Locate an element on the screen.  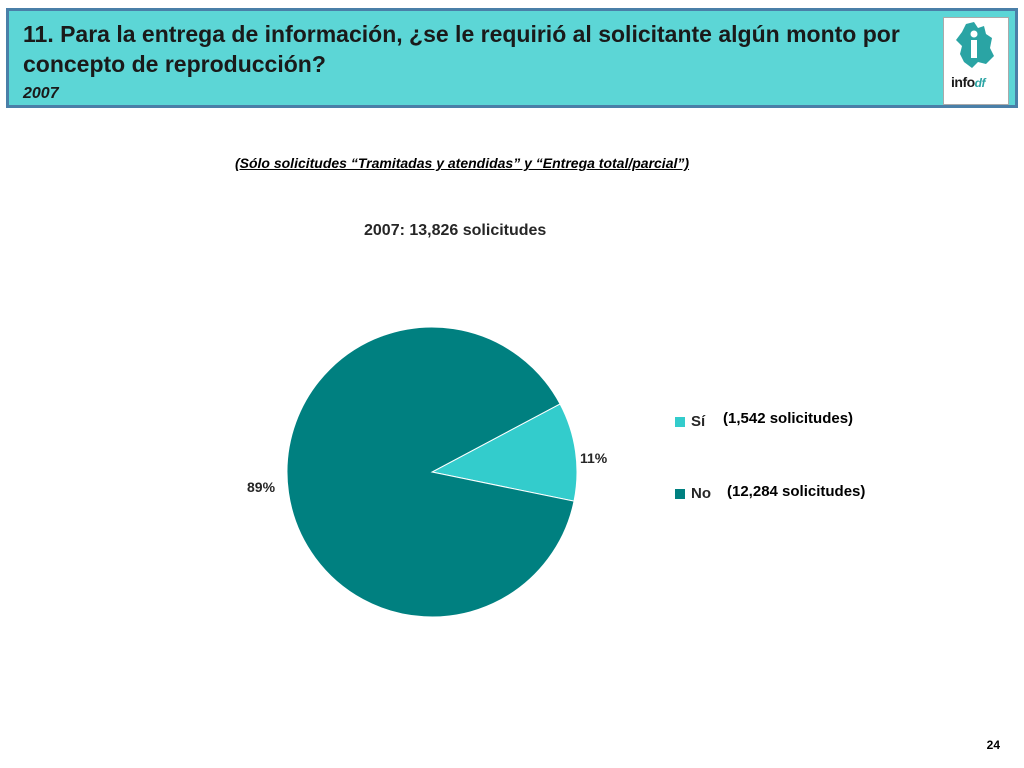
legend-swatch-si is located at coordinates (680, 421).